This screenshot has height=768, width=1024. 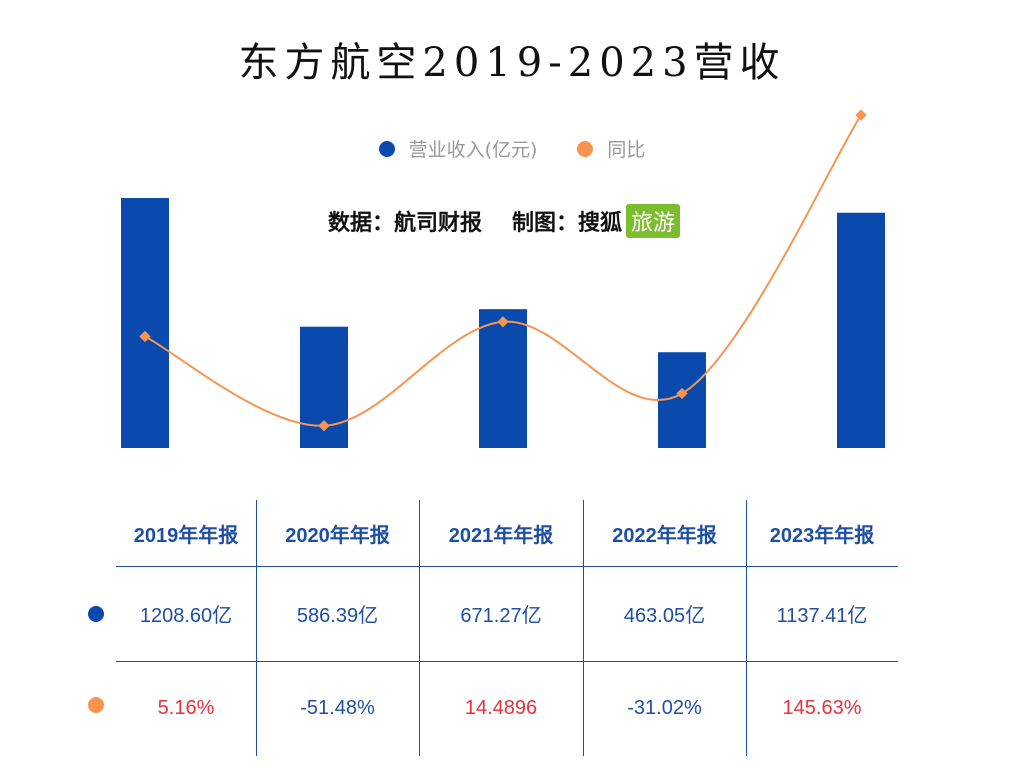 I want to click on revenue-row-marker, so click(x=96, y=614).